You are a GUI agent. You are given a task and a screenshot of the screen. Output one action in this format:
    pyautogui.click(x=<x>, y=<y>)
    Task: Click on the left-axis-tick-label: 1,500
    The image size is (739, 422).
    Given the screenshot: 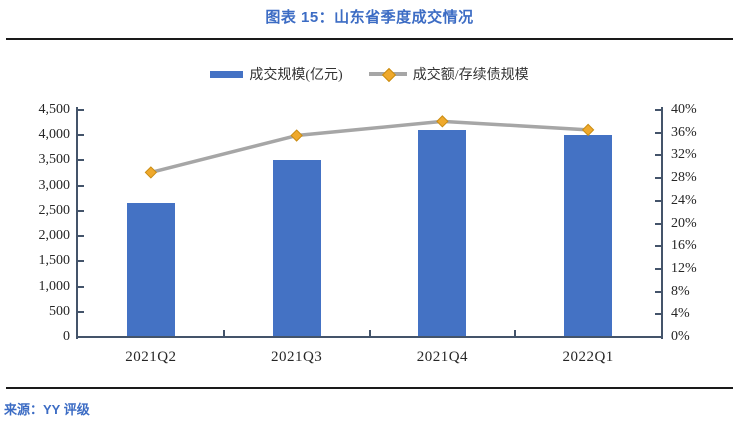 What is the action you would take?
    pyautogui.click(x=54, y=261)
    